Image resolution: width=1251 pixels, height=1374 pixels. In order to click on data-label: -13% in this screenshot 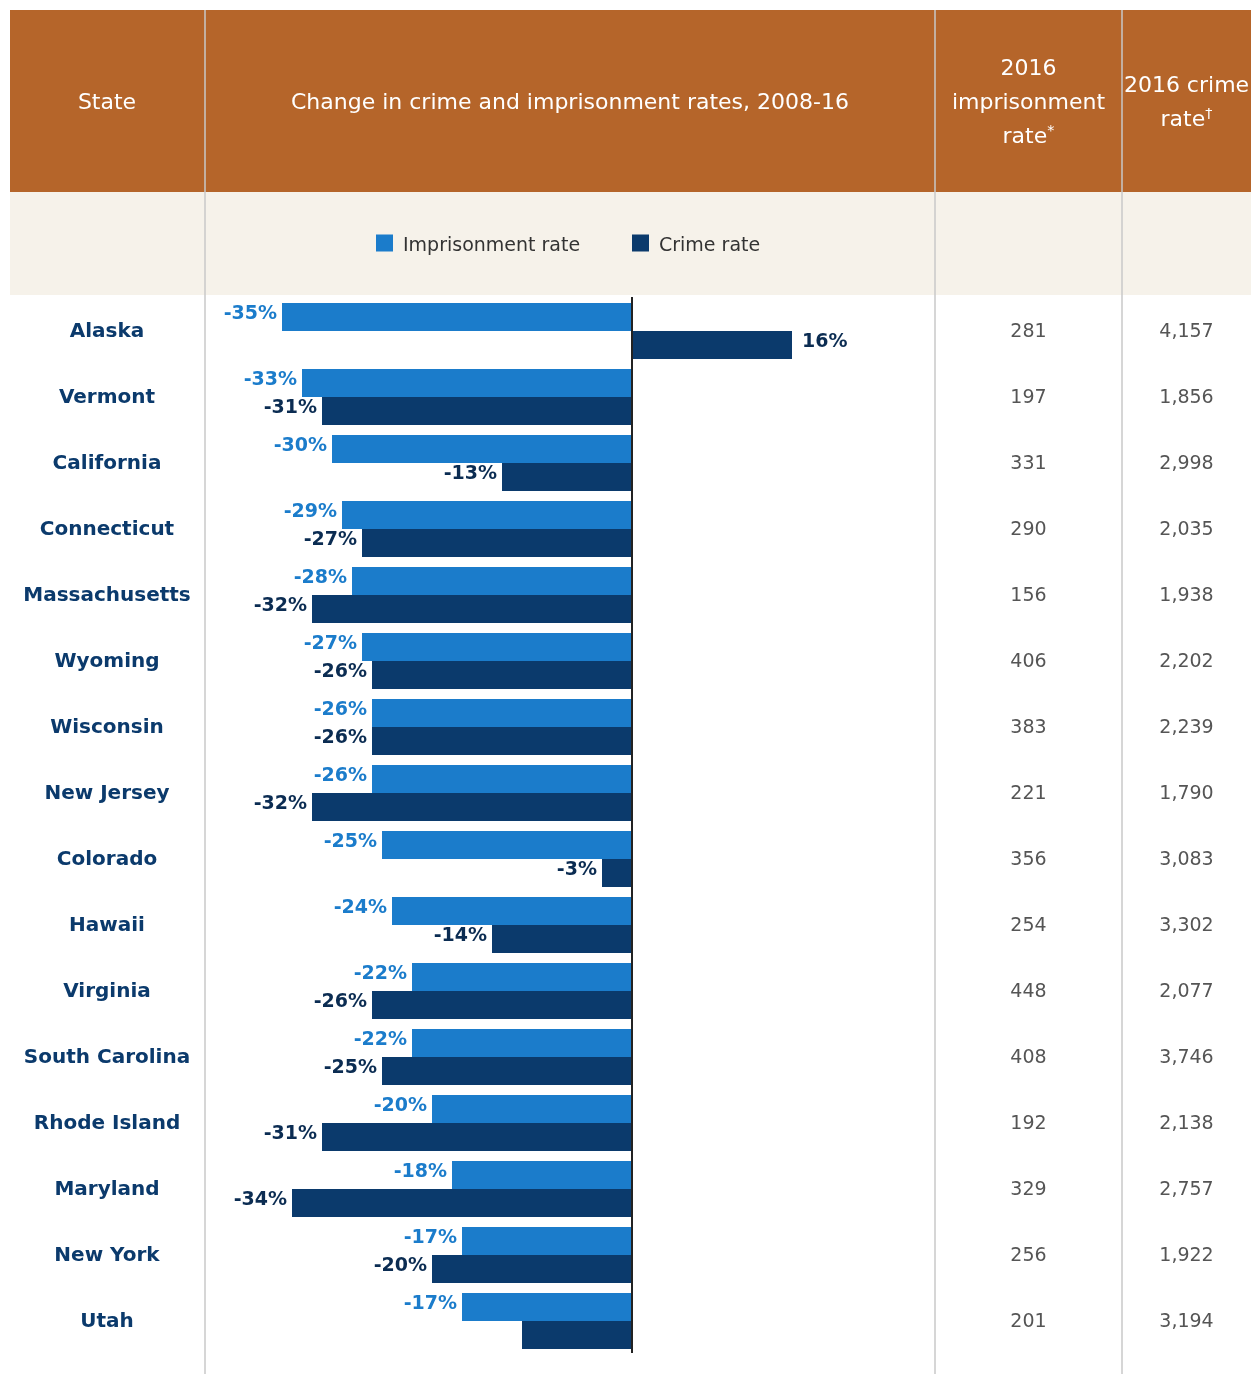, I will do `click(470, 472)`.